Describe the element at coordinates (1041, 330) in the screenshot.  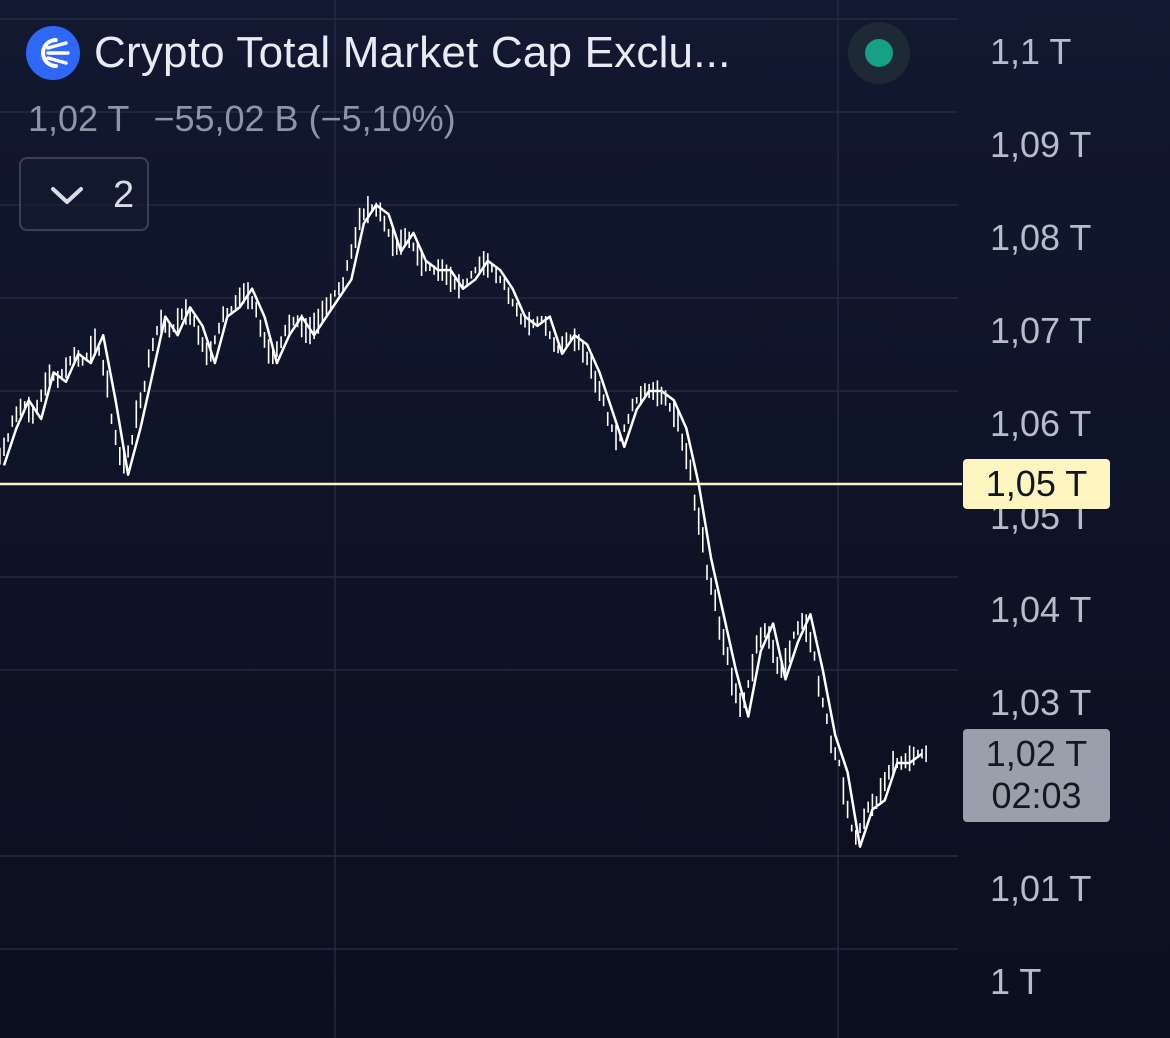
I see `y-tick-label: 1,07 T` at that location.